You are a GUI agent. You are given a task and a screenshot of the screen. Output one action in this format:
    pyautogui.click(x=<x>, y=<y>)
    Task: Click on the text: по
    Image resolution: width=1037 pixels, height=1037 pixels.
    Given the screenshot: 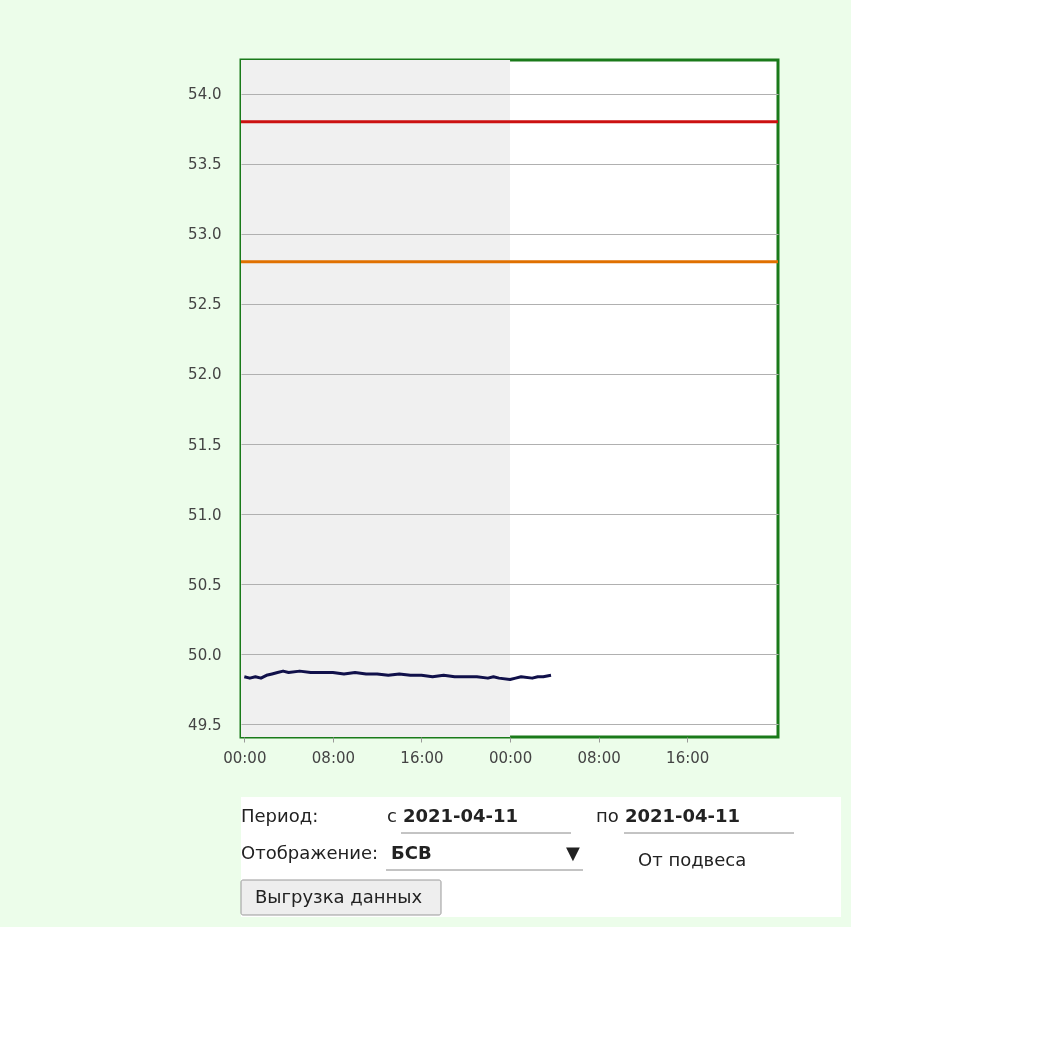 What is the action you would take?
    pyautogui.click(x=607, y=815)
    